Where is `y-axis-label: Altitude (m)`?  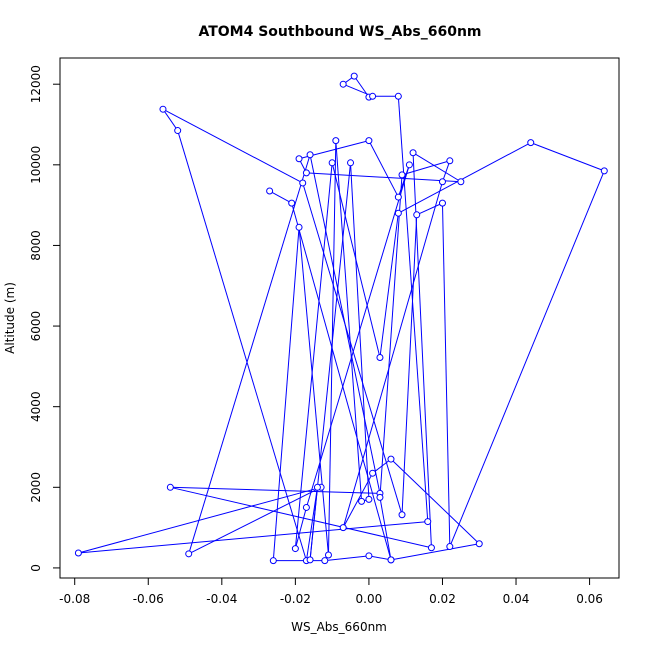
y-axis-label: Altitude (m) is located at coordinates (10, 318).